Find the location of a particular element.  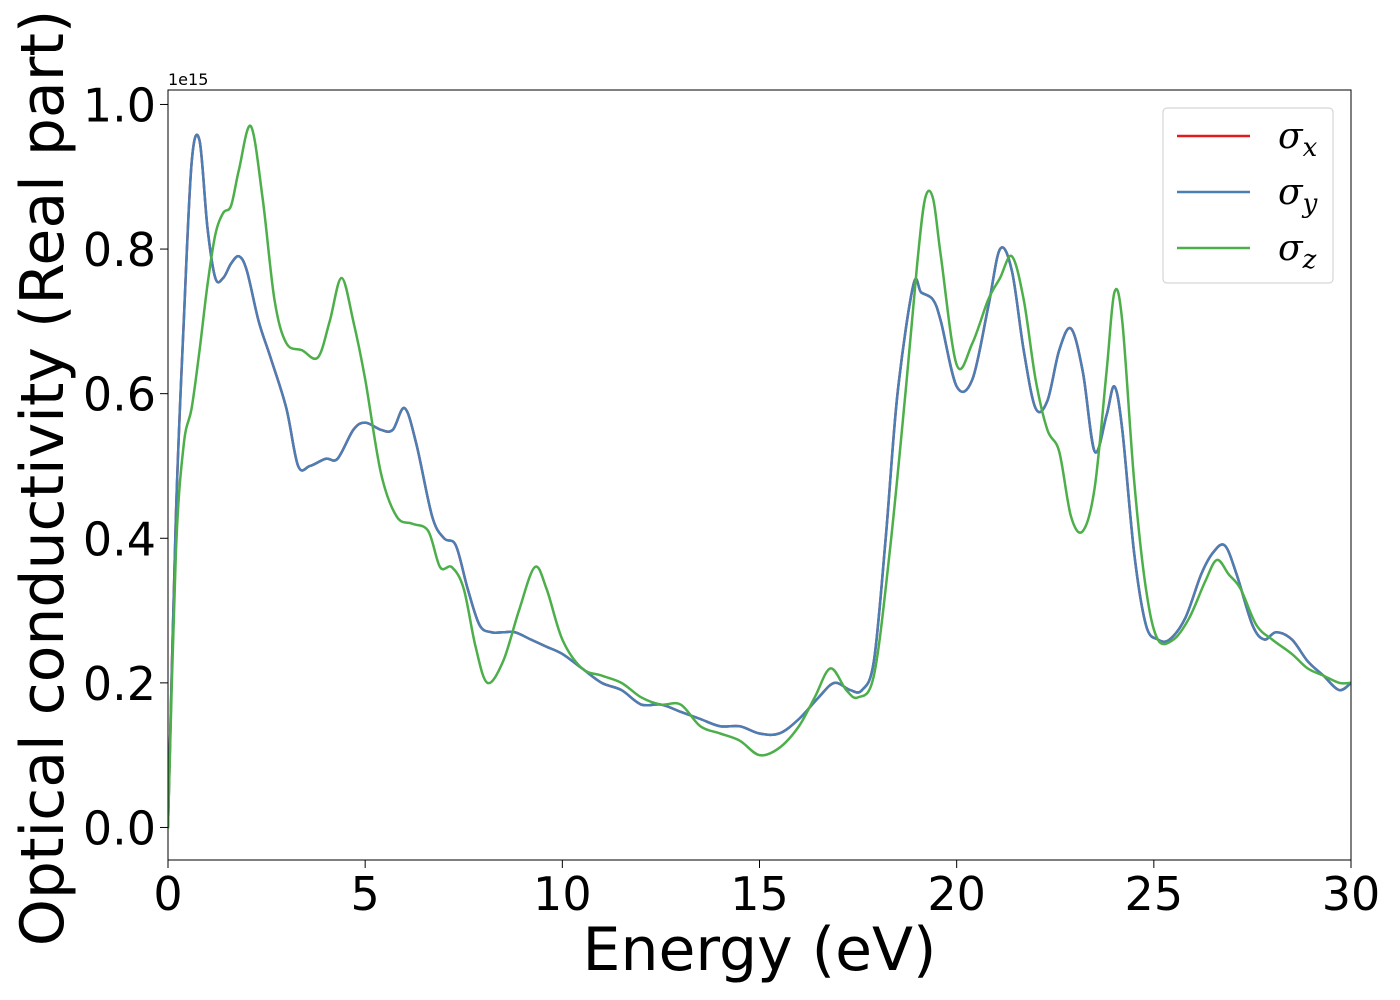

x-tick-label: 0 is located at coordinates (167, 894).